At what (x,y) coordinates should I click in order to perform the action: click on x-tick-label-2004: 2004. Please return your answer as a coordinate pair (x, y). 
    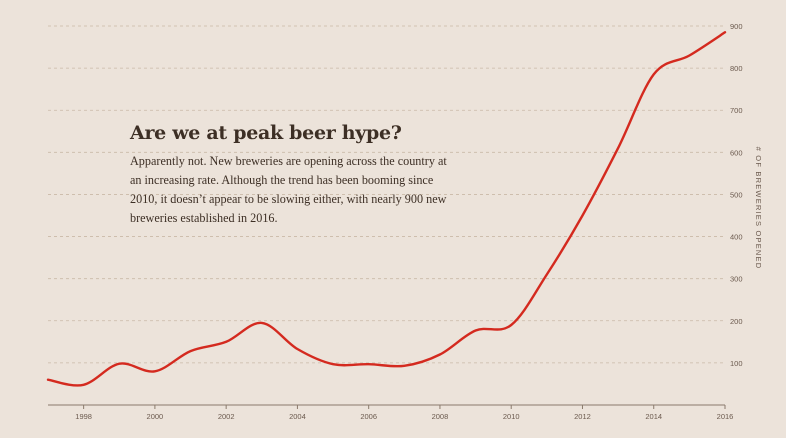
    Looking at the image, I should click on (297, 416).